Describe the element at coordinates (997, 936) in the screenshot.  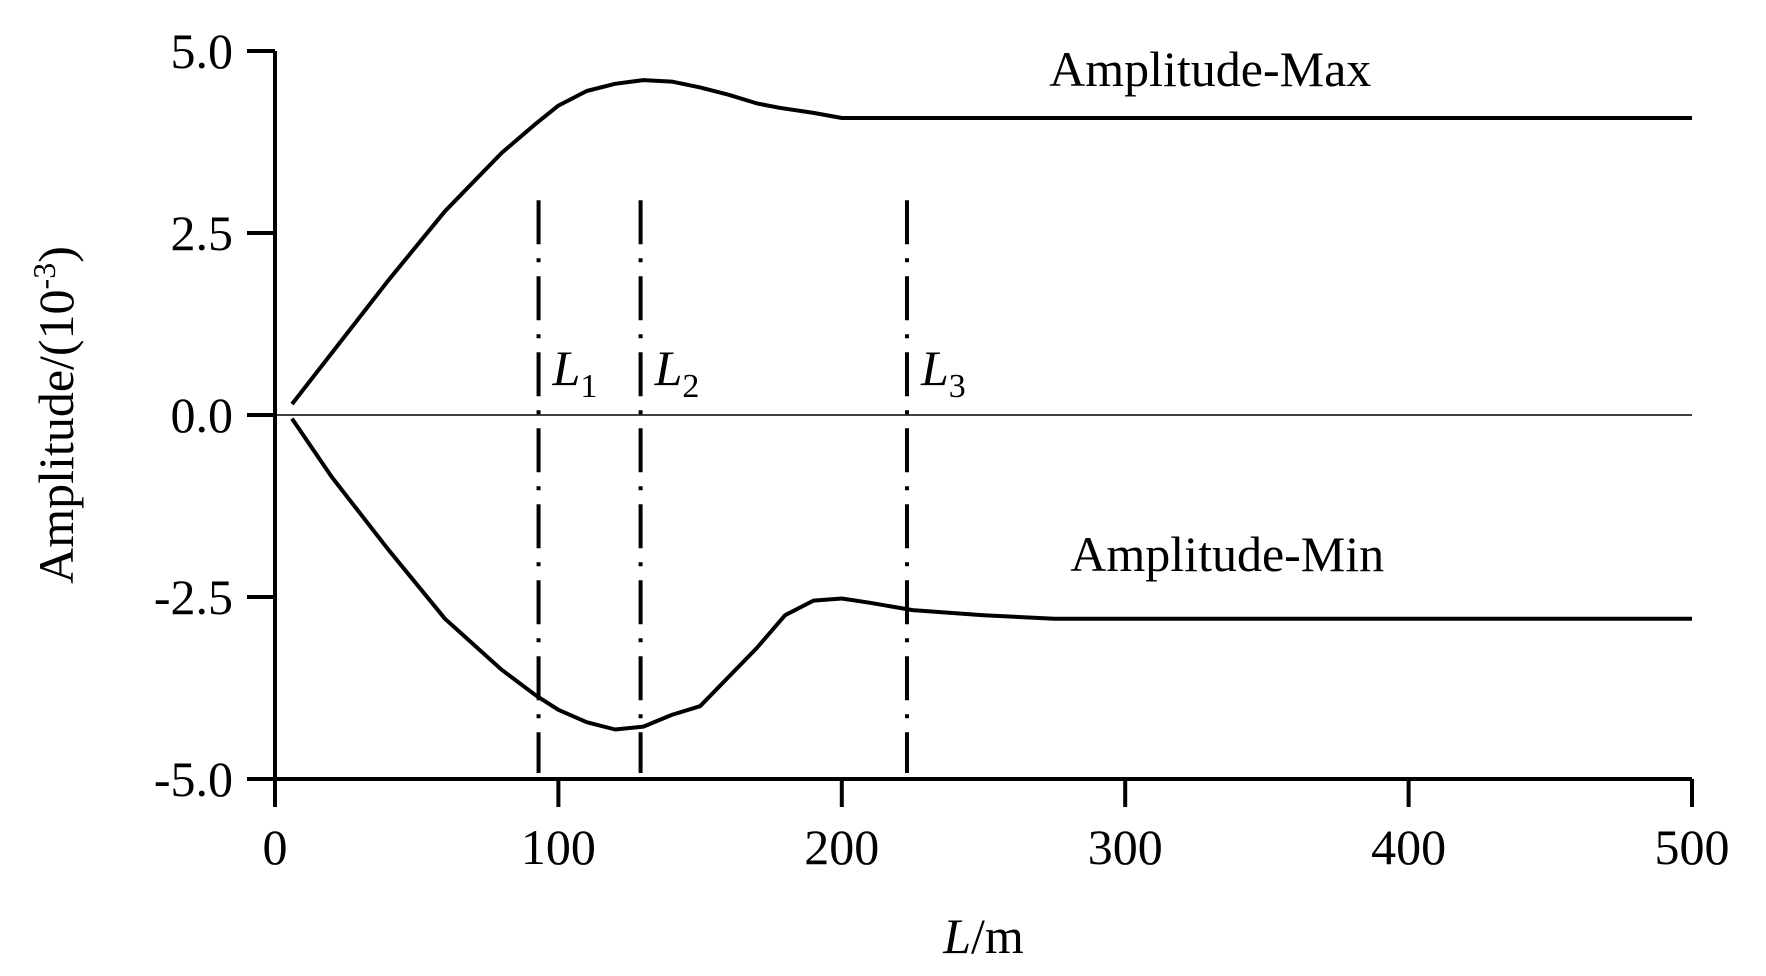
I see `x-axis-unit: /m` at that location.